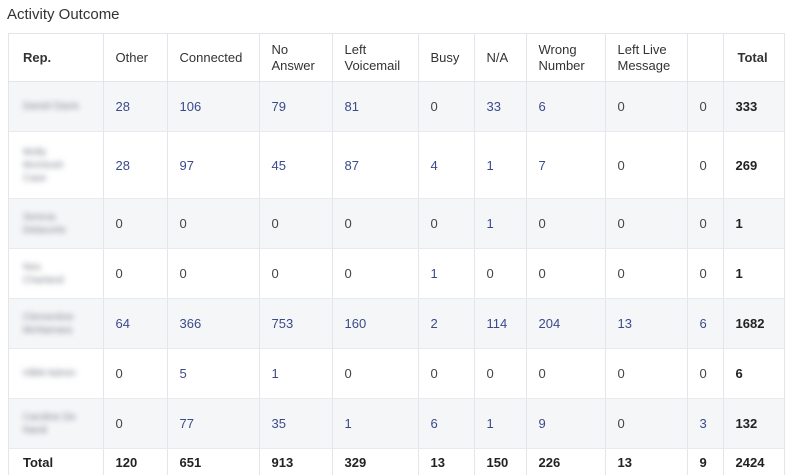 Image resolution: width=787 pixels, height=475 pixels. Describe the element at coordinates (753, 462) in the screenshot. I see `column-total-cell: 2424` at that location.